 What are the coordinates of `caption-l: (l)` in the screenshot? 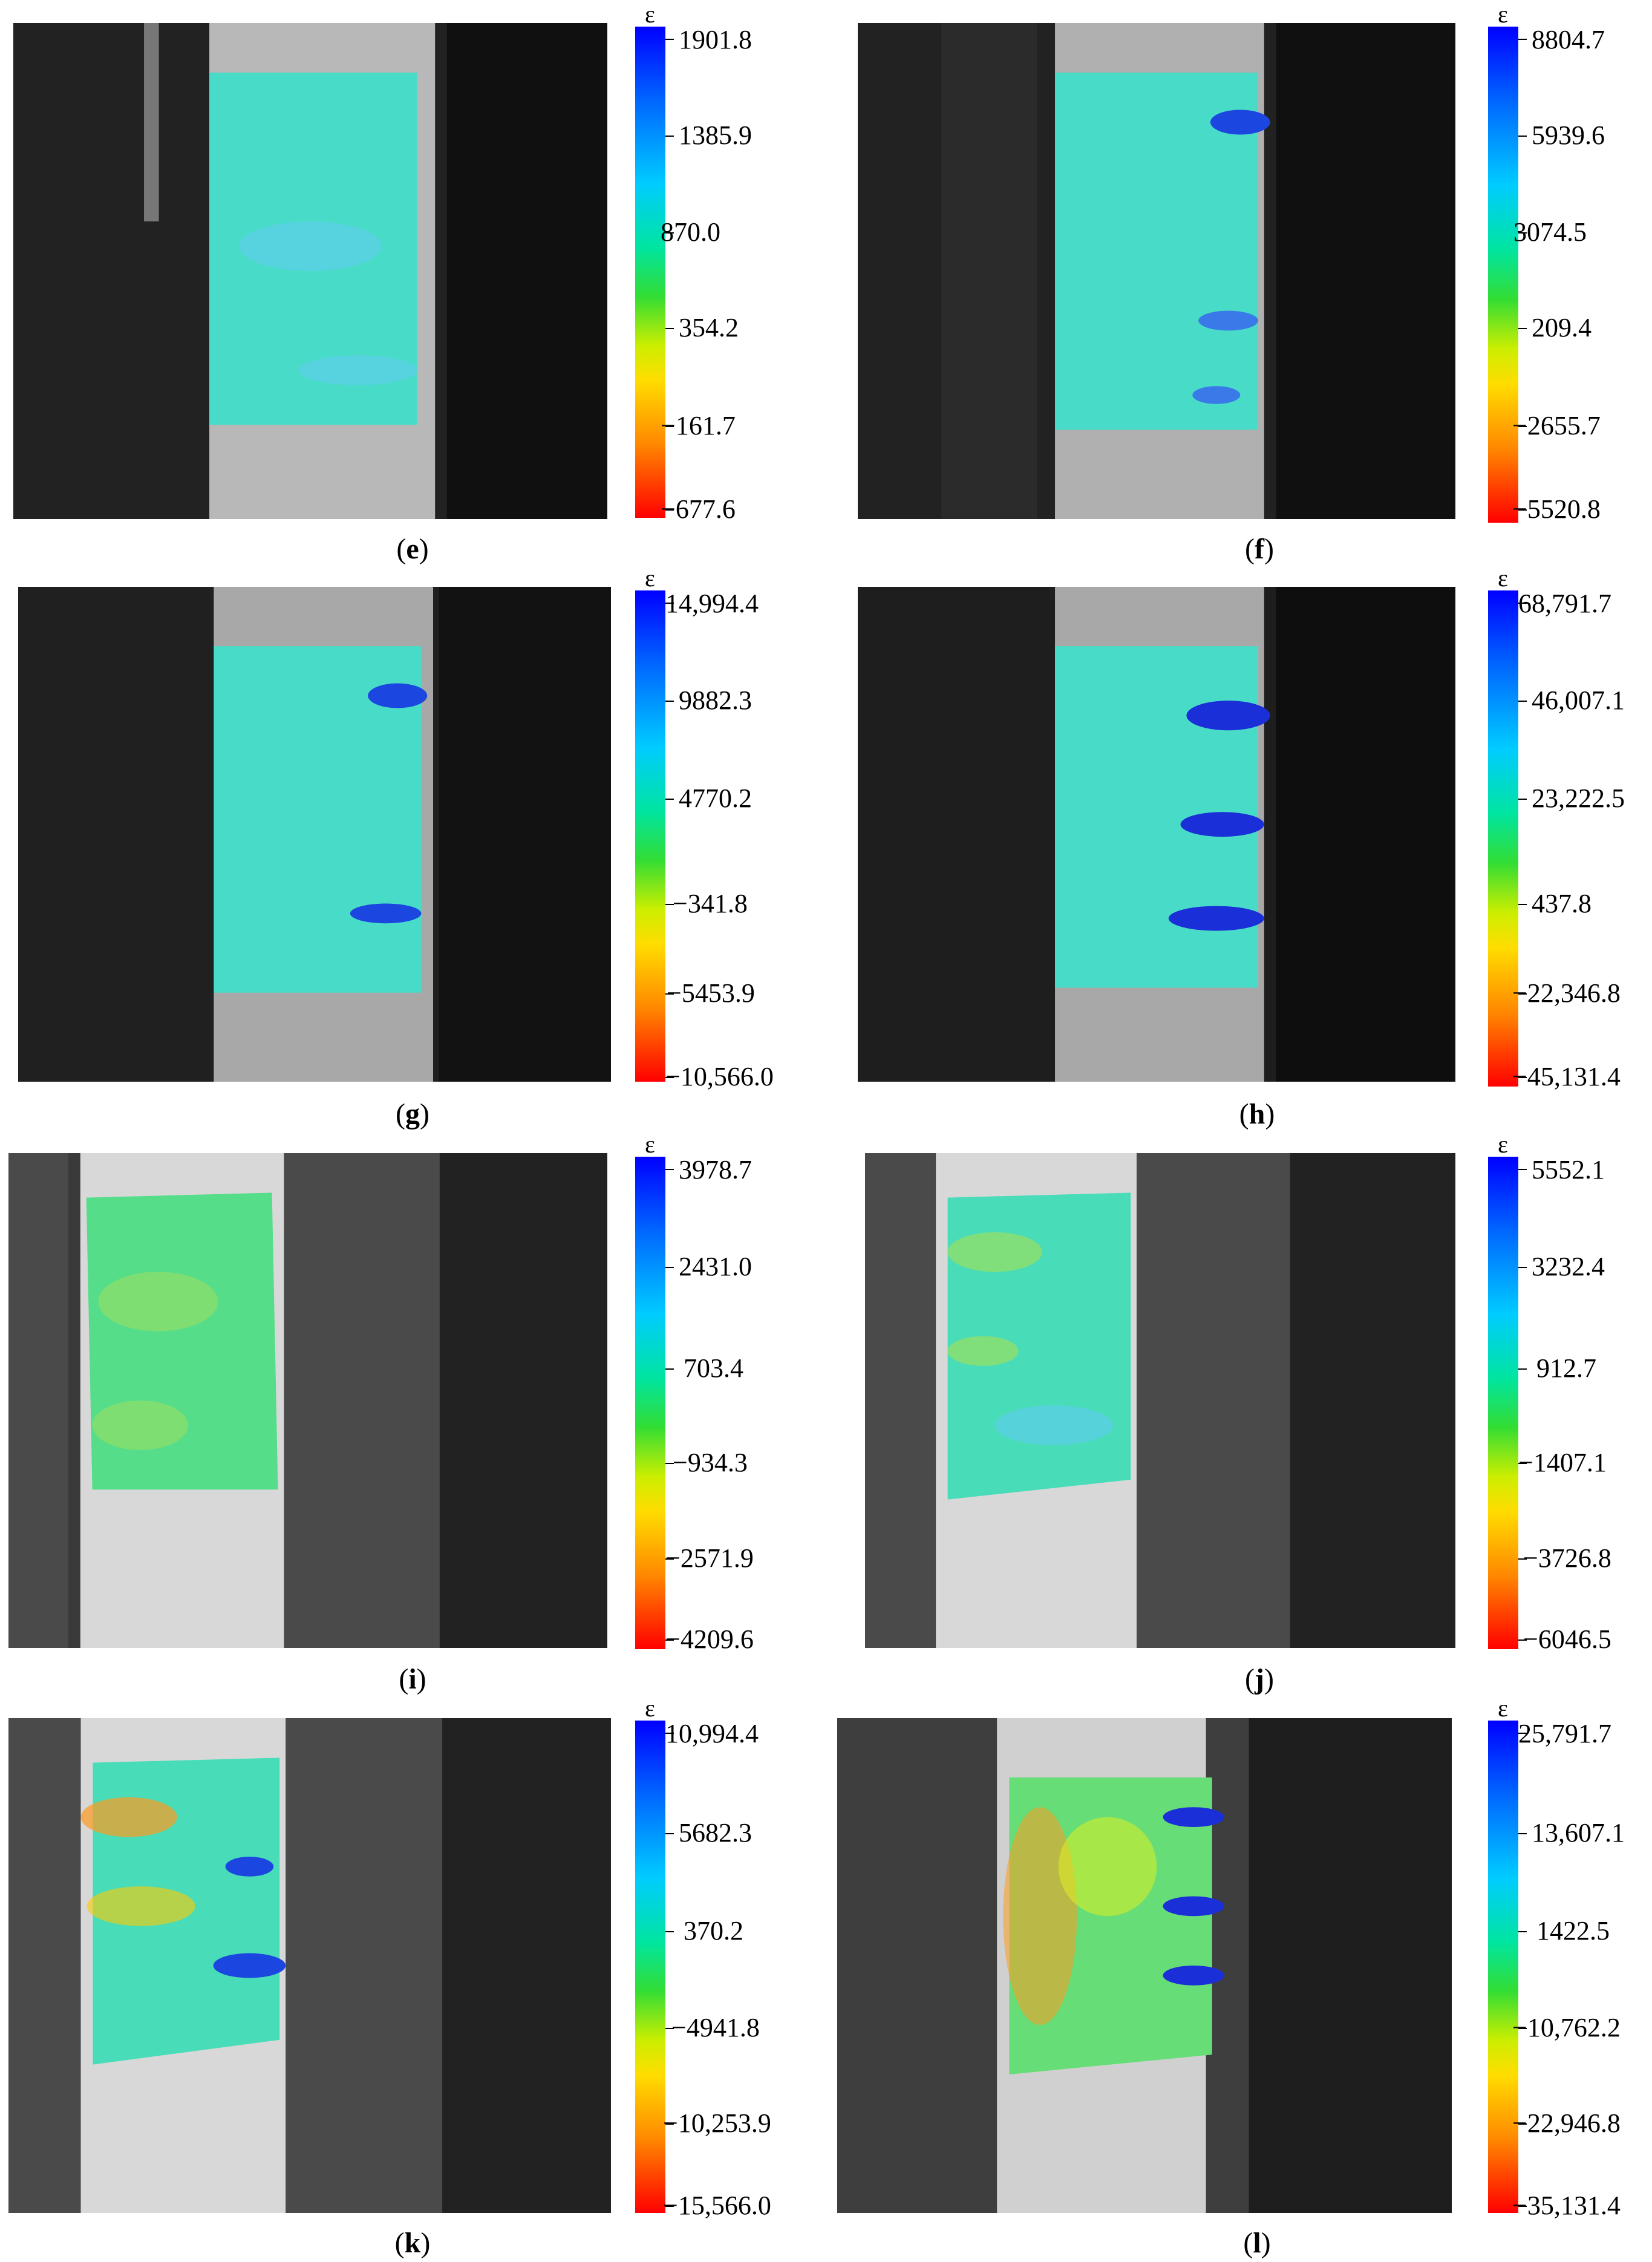 It's located at (1257, 2243).